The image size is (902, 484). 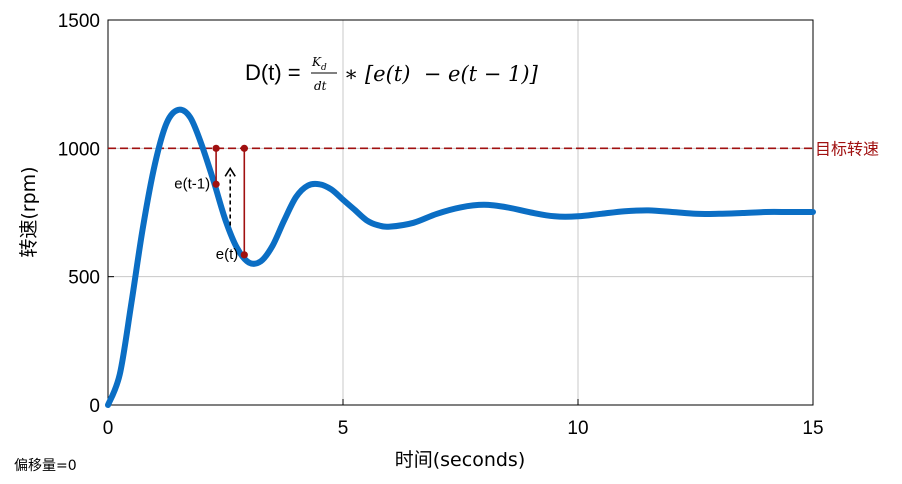 I want to click on y-tick-marks, so click(x=111, y=212).